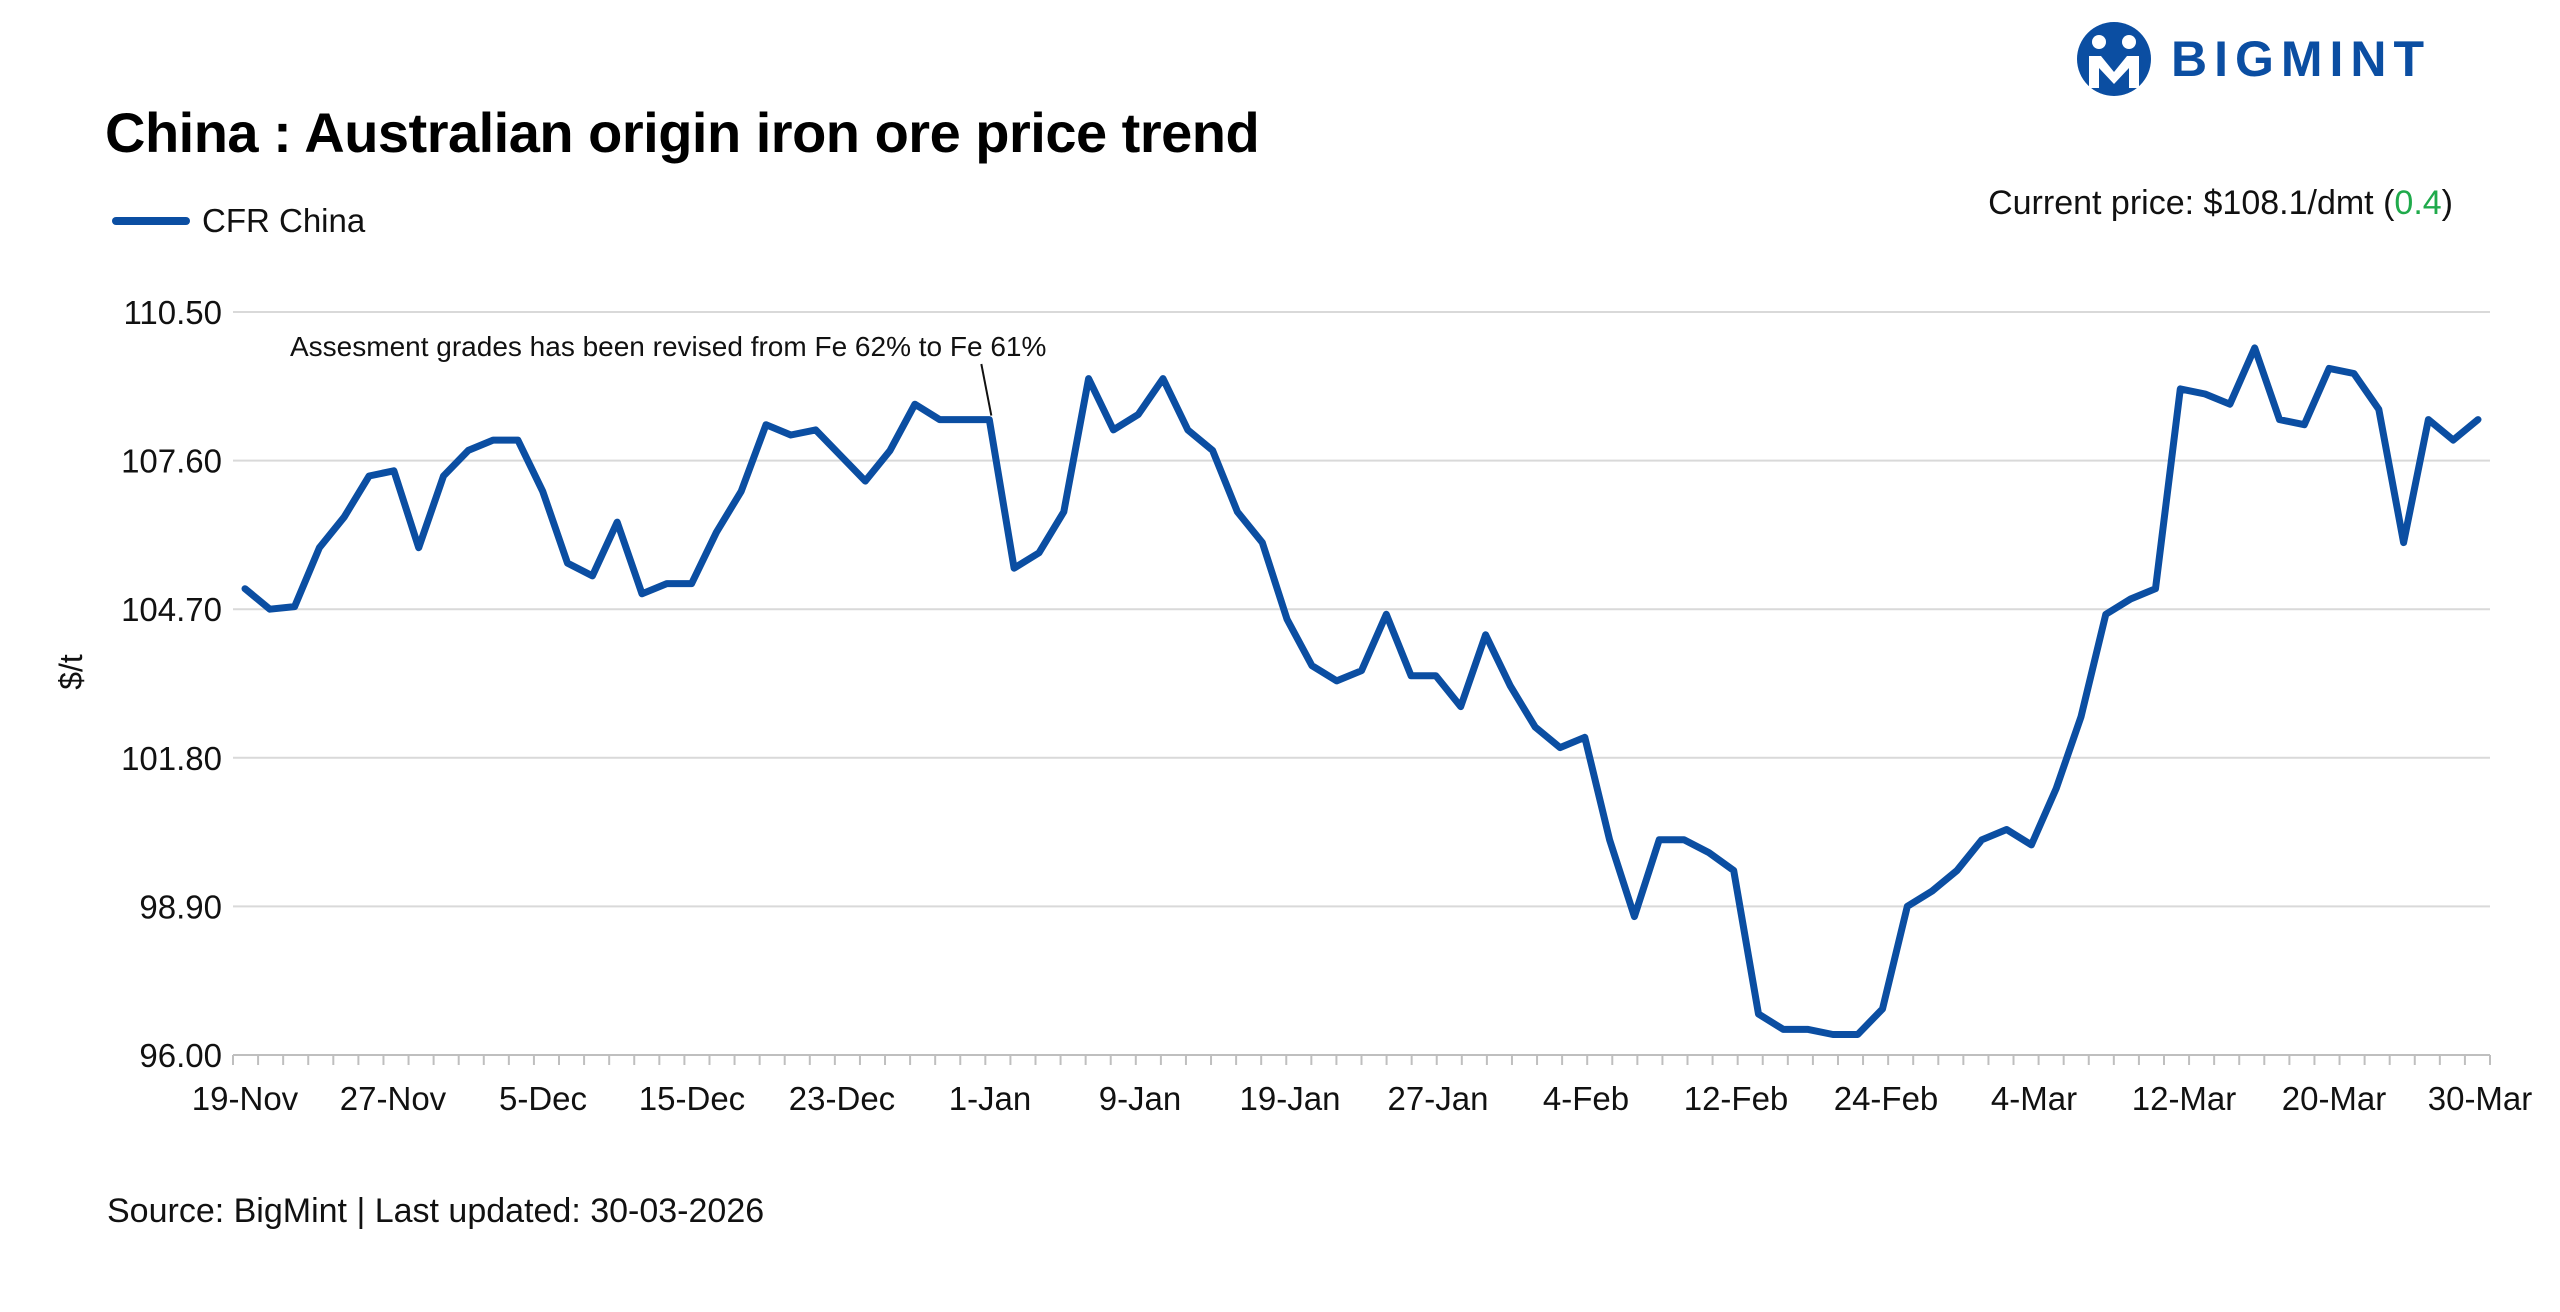 Image resolution: width=2560 pixels, height=1312 pixels. What do you see at coordinates (171, 461) in the screenshot?
I see `y-tick-label: 107.60` at bounding box center [171, 461].